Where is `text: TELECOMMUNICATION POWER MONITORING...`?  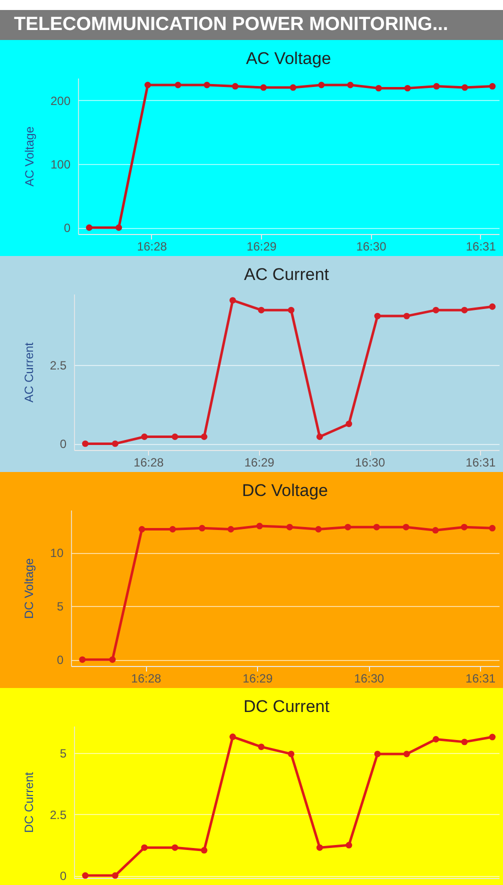
text: TELECOMMUNICATION POWER MONITORING... is located at coordinates (251, 20).